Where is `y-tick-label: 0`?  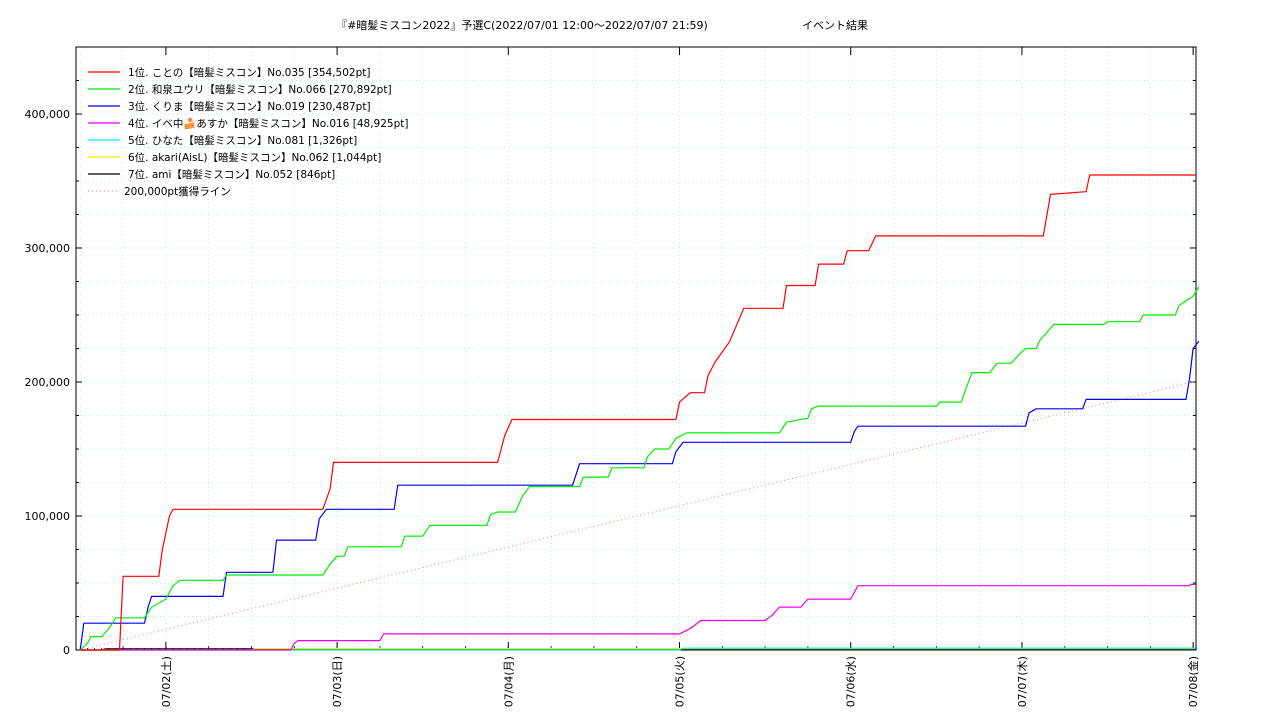 y-tick-label: 0 is located at coordinates (66, 650).